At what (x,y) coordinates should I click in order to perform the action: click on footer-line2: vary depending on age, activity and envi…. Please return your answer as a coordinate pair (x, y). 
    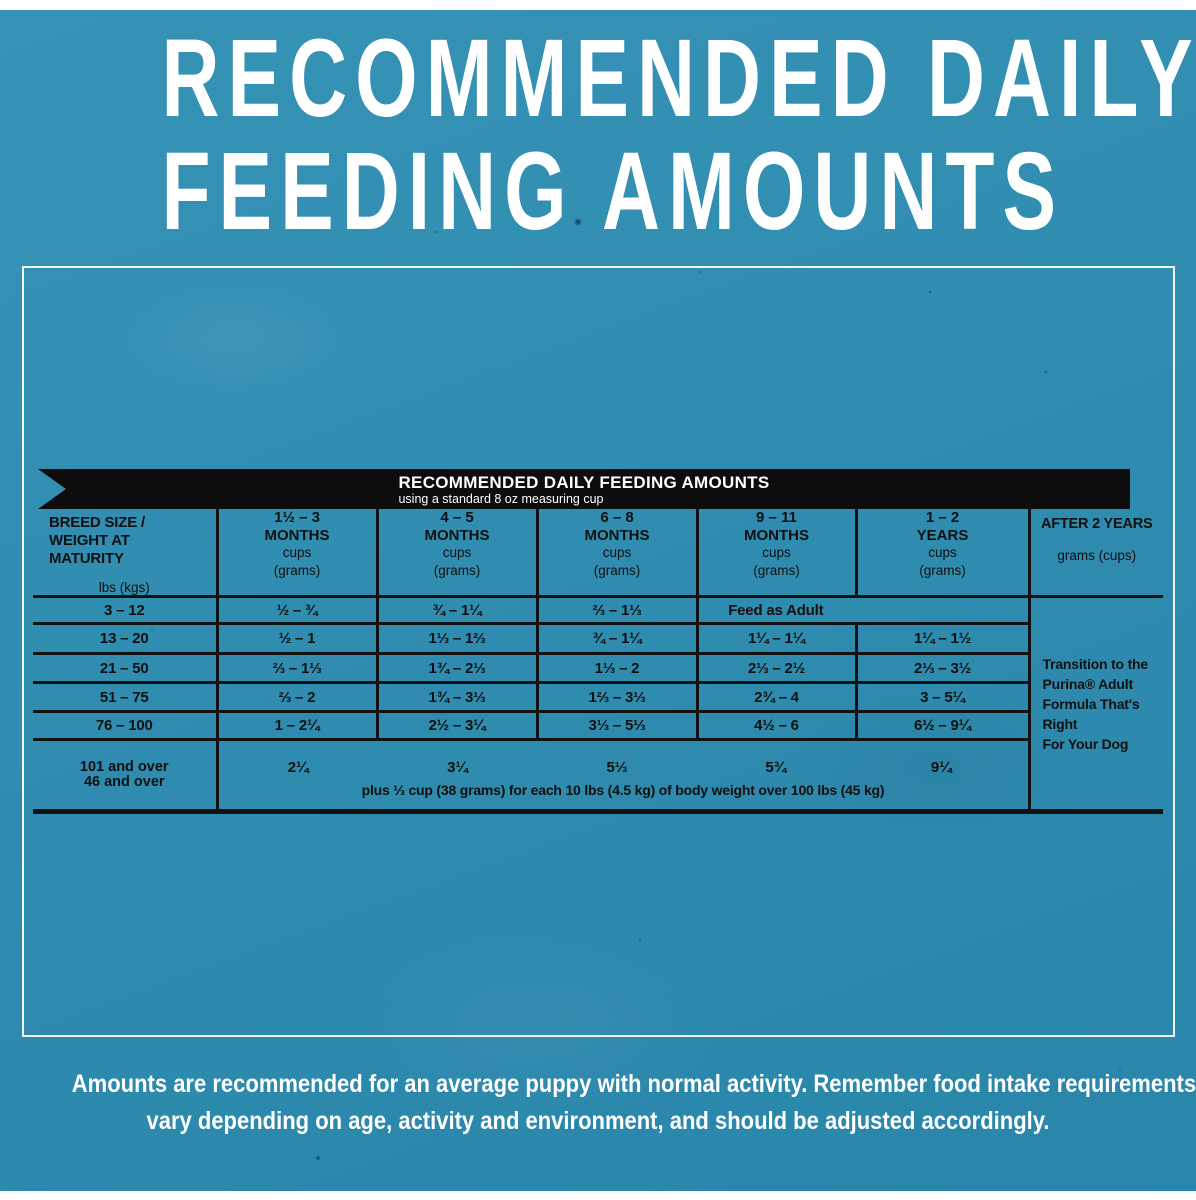
    Looking at the image, I should click on (598, 1121).